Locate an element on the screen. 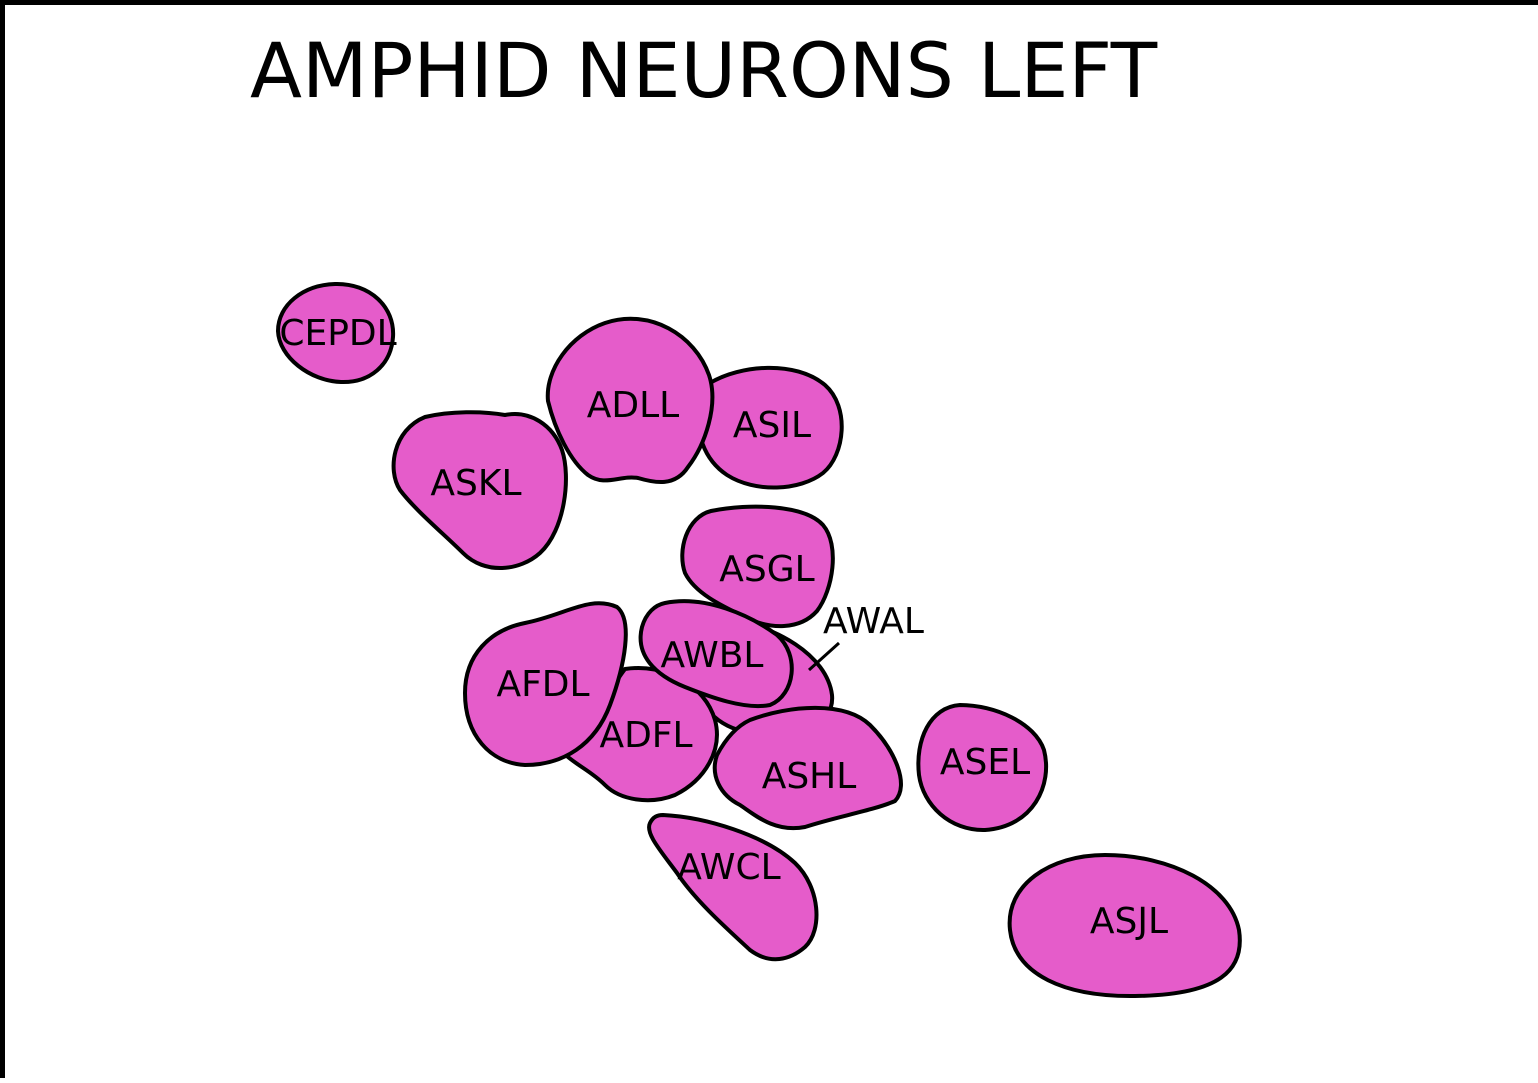 Image resolution: width=1538 pixels, height=1083 pixels. neuron-awal-label: AWAL is located at coordinates (873, 621).